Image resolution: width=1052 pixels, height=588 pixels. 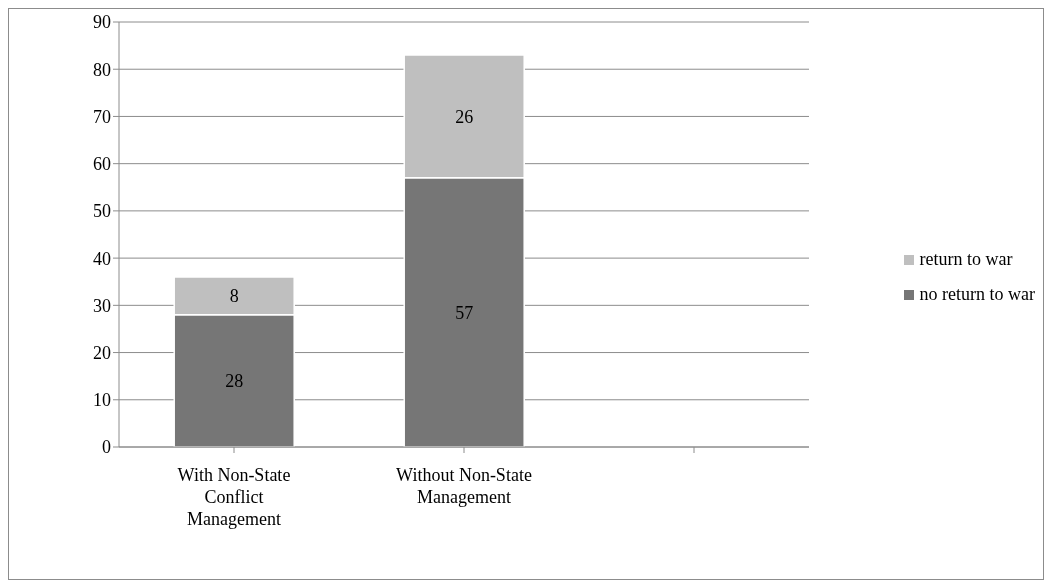 What do you see at coordinates (102, 116) in the screenshot?
I see `y-tick-label: 70` at bounding box center [102, 116].